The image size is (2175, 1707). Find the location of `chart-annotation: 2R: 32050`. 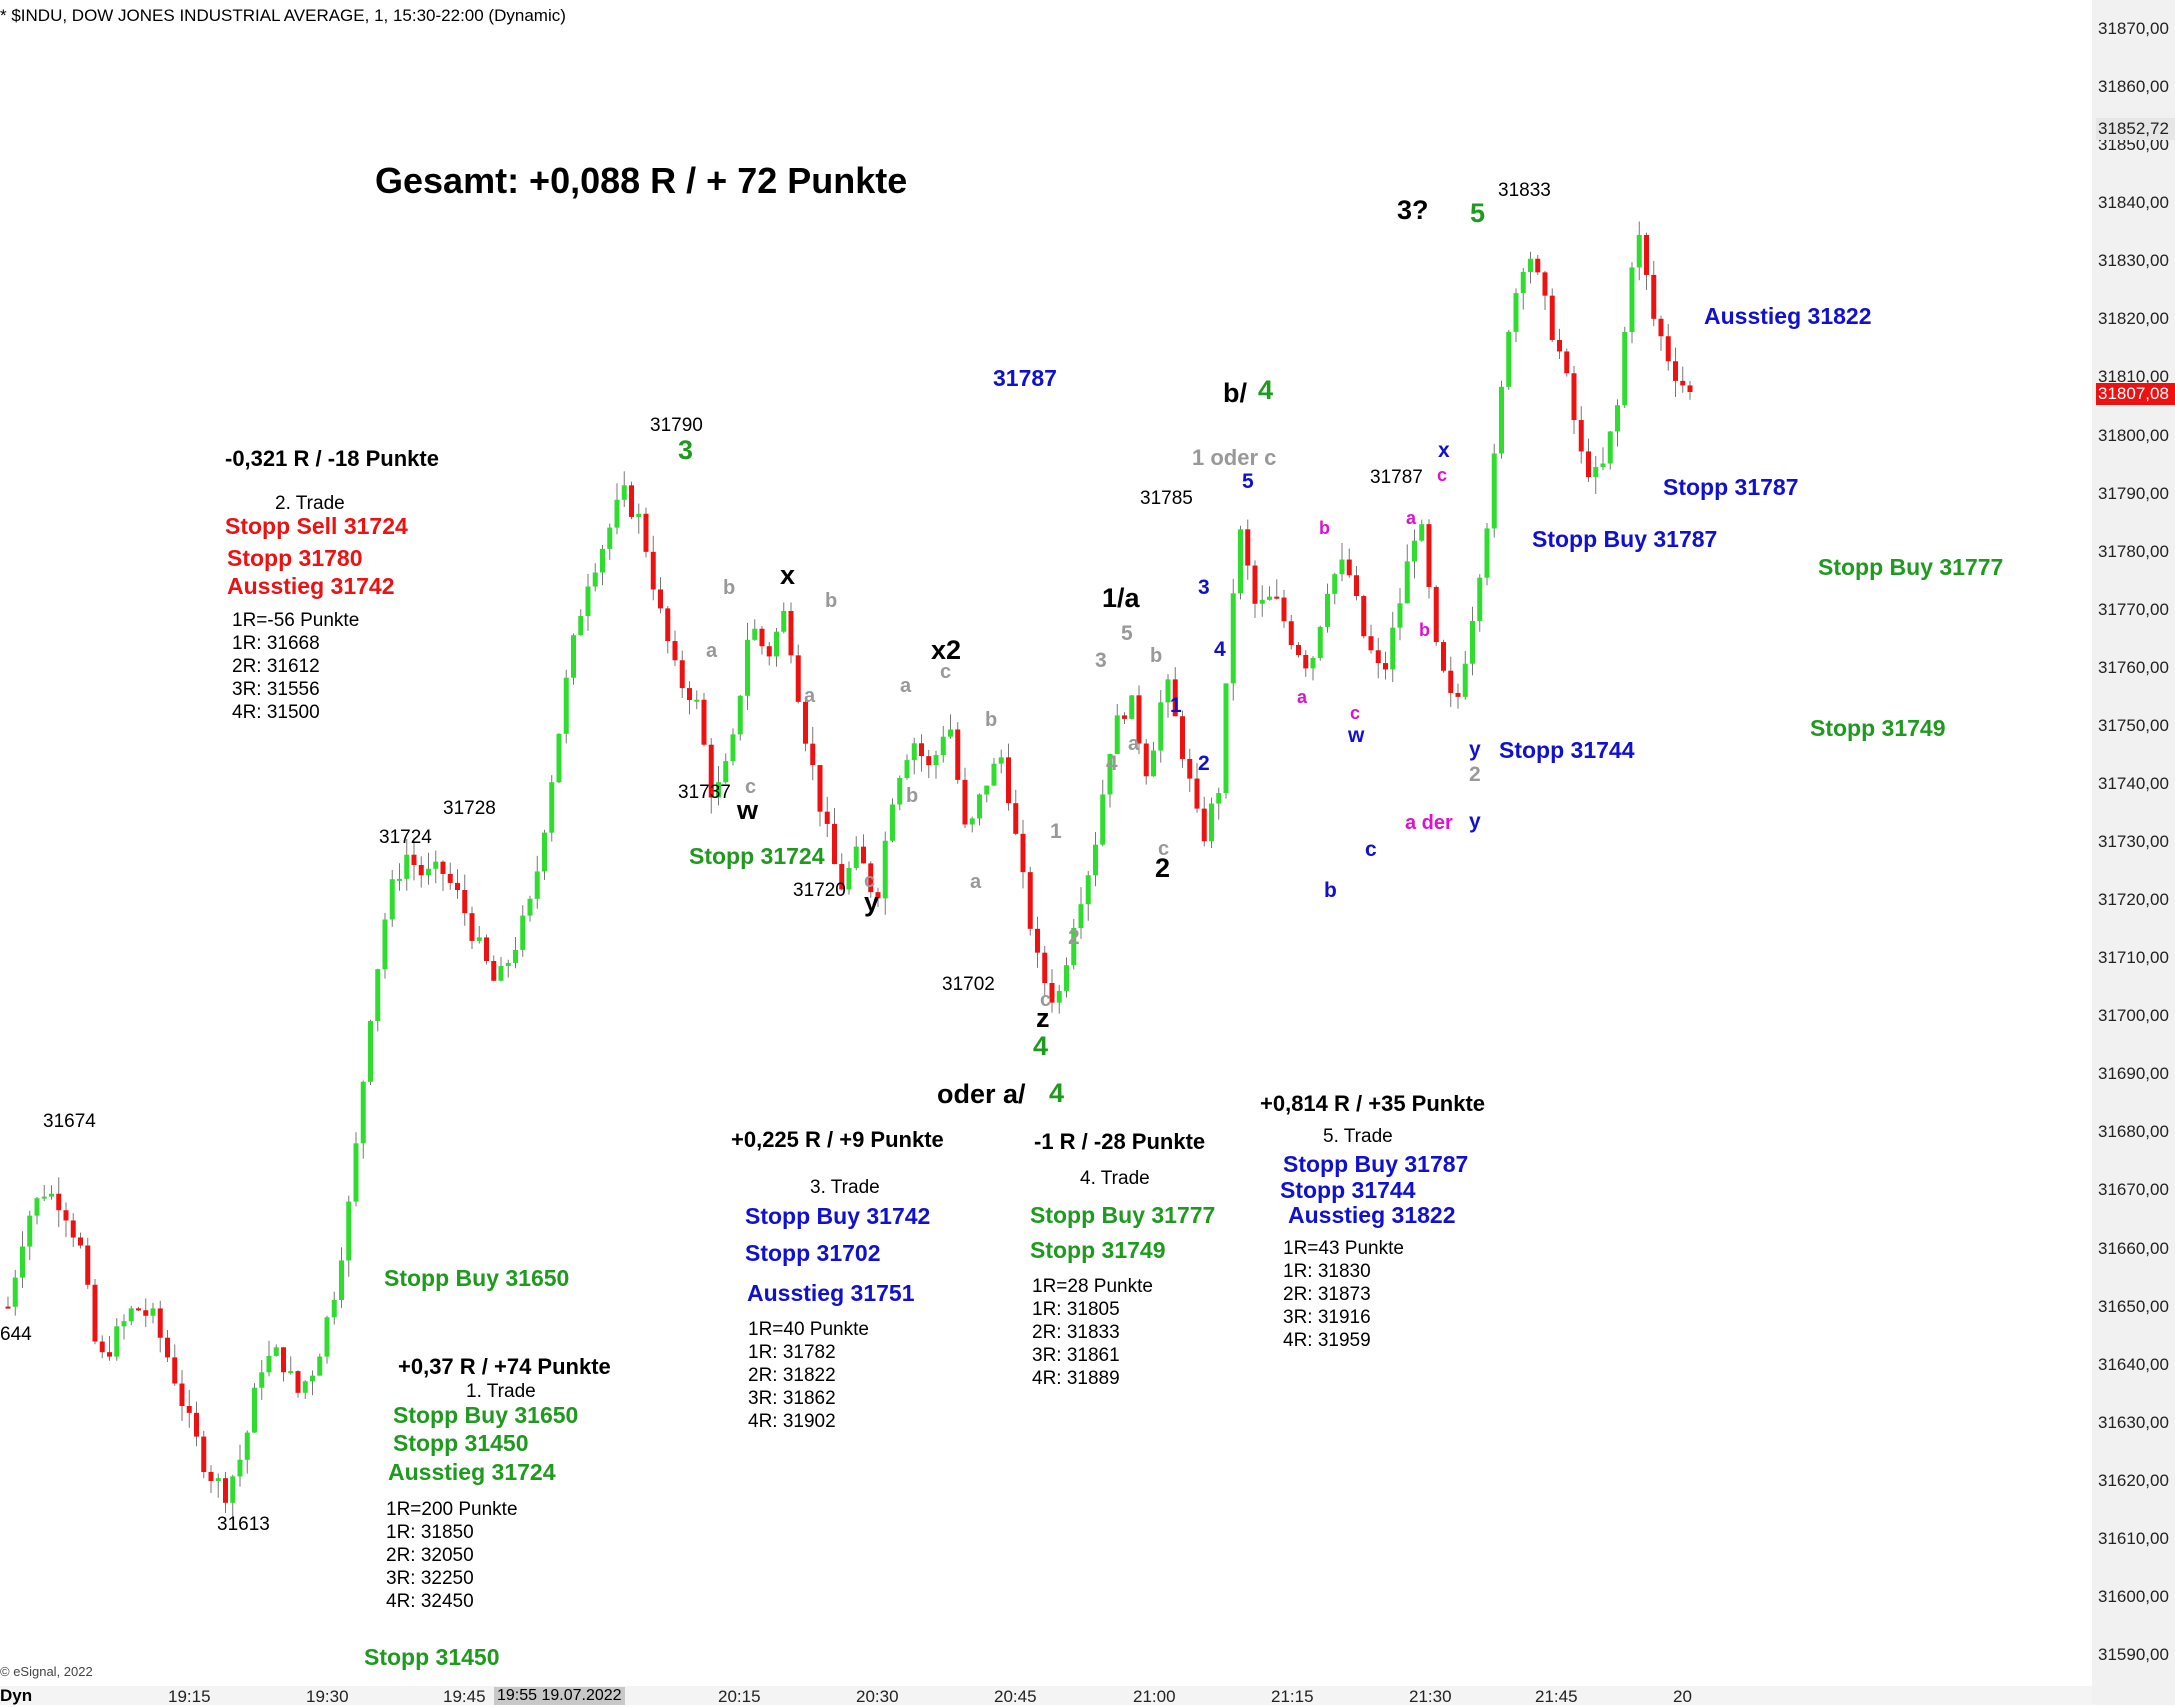

chart-annotation: 2R: 32050 is located at coordinates (430, 1555).